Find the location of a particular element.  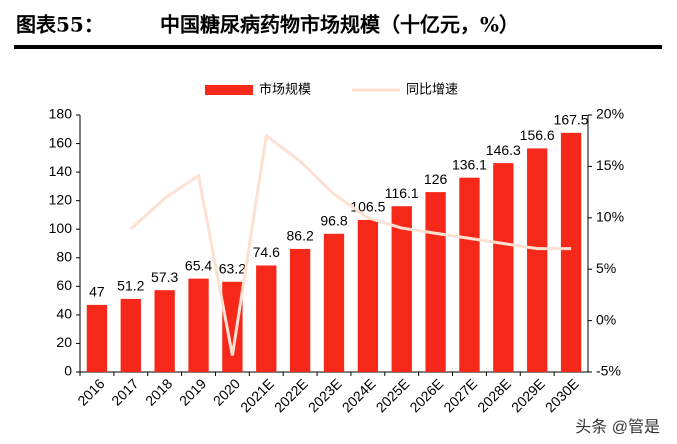

legend-label: 同比增速 is located at coordinates (432, 88).